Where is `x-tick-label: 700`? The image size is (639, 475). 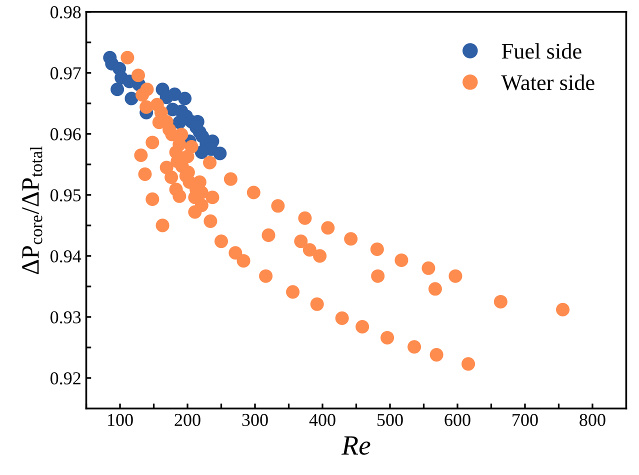
x-tick-label: 700 is located at coordinates (525, 420).